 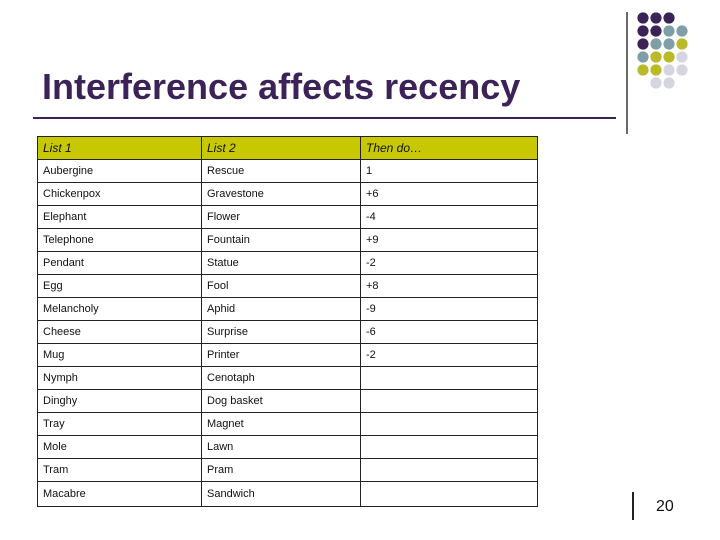 I want to click on cell-then-do: +8, so click(x=449, y=286).